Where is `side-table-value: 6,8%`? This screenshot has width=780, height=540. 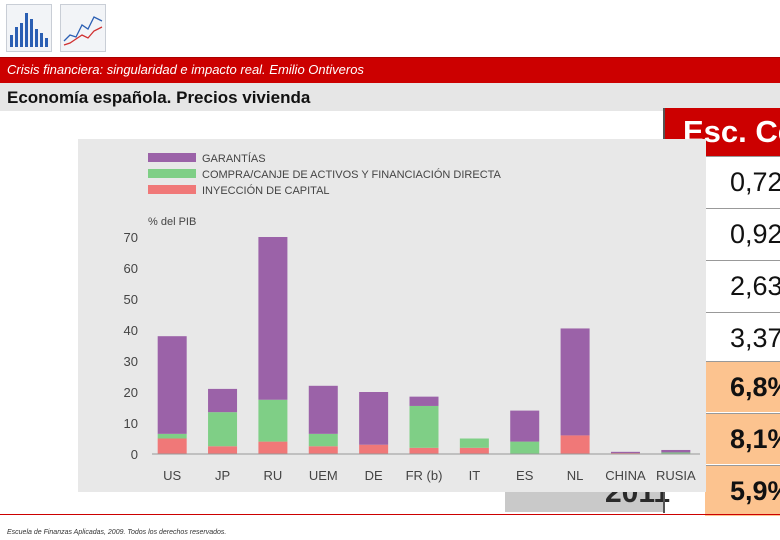
side-table-value: 6,8% is located at coordinates (755, 387).